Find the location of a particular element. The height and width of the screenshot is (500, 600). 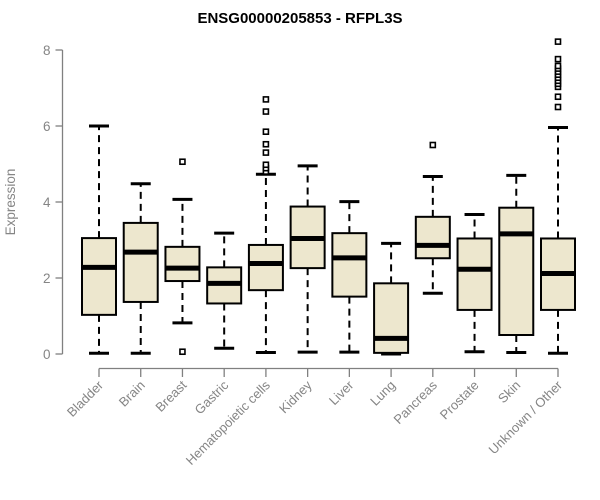

x-category-label: Liver is located at coordinates (341, 392).